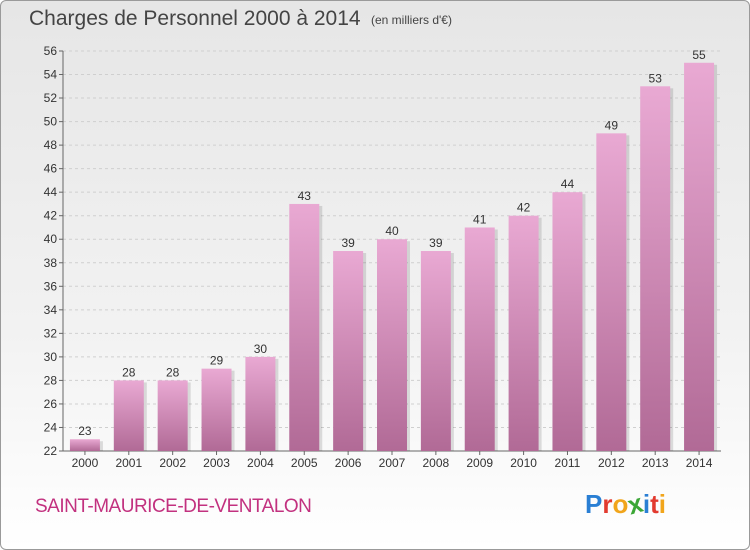  What do you see at coordinates (392, 231) in the screenshot?
I see `data-label: 40` at bounding box center [392, 231].